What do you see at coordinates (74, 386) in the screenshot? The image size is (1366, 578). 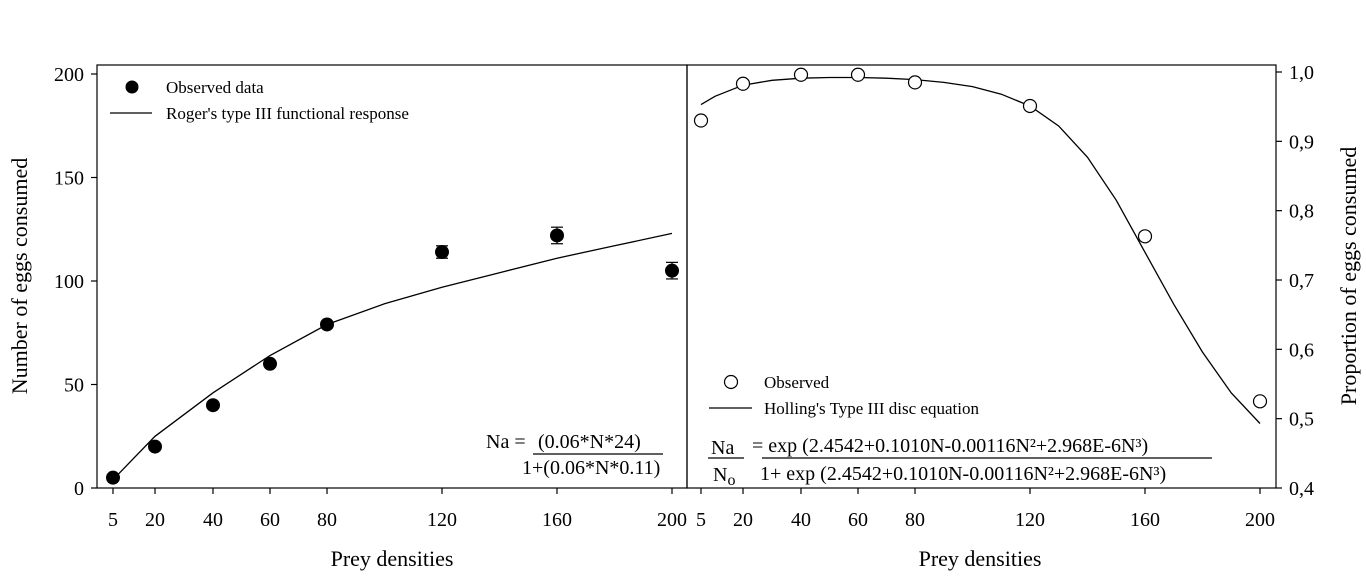 I see `left-y-tick-label: 50` at bounding box center [74, 386].